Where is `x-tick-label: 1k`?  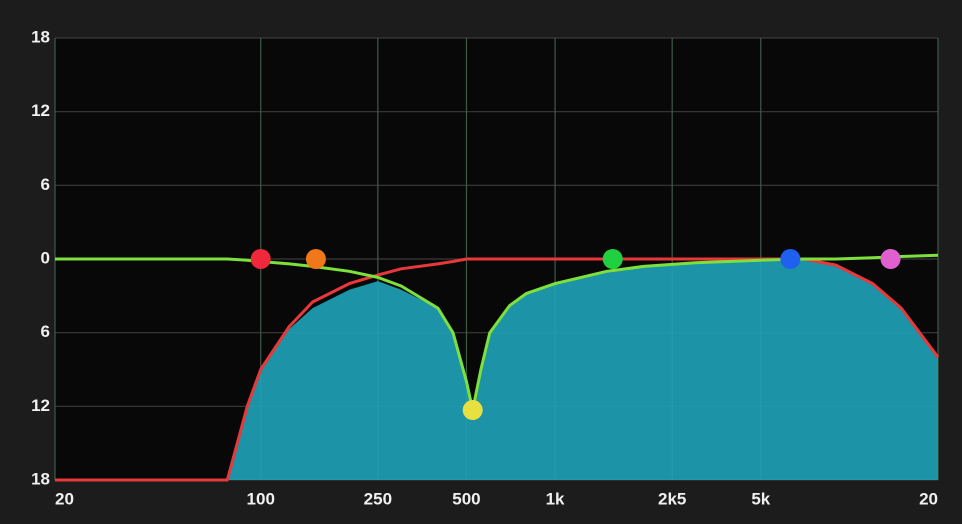 x-tick-label: 1k is located at coordinates (555, 498).